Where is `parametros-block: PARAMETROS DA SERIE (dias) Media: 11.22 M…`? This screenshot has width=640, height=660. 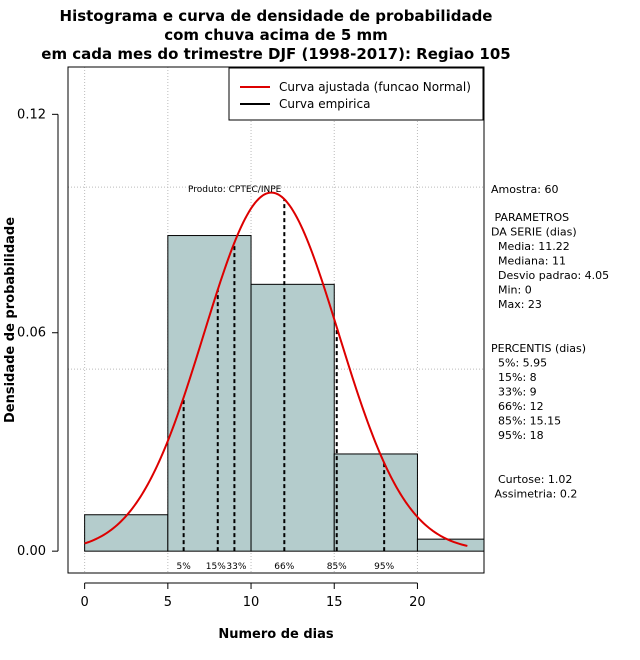
parametros-block: PARAMETROS DA SERIE (dias) Media: 11.22 M… is located at coordinates (550, 261).